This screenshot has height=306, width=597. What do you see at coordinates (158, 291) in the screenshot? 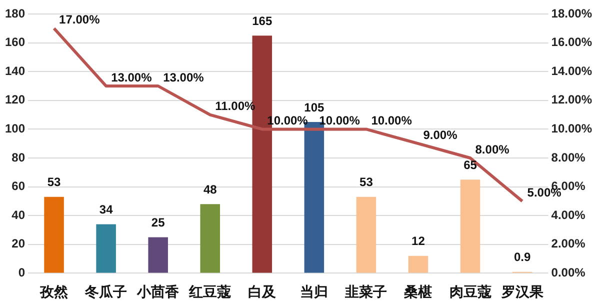
I see `x-tick-label: 小茴香` at bounding box center [158, 291].